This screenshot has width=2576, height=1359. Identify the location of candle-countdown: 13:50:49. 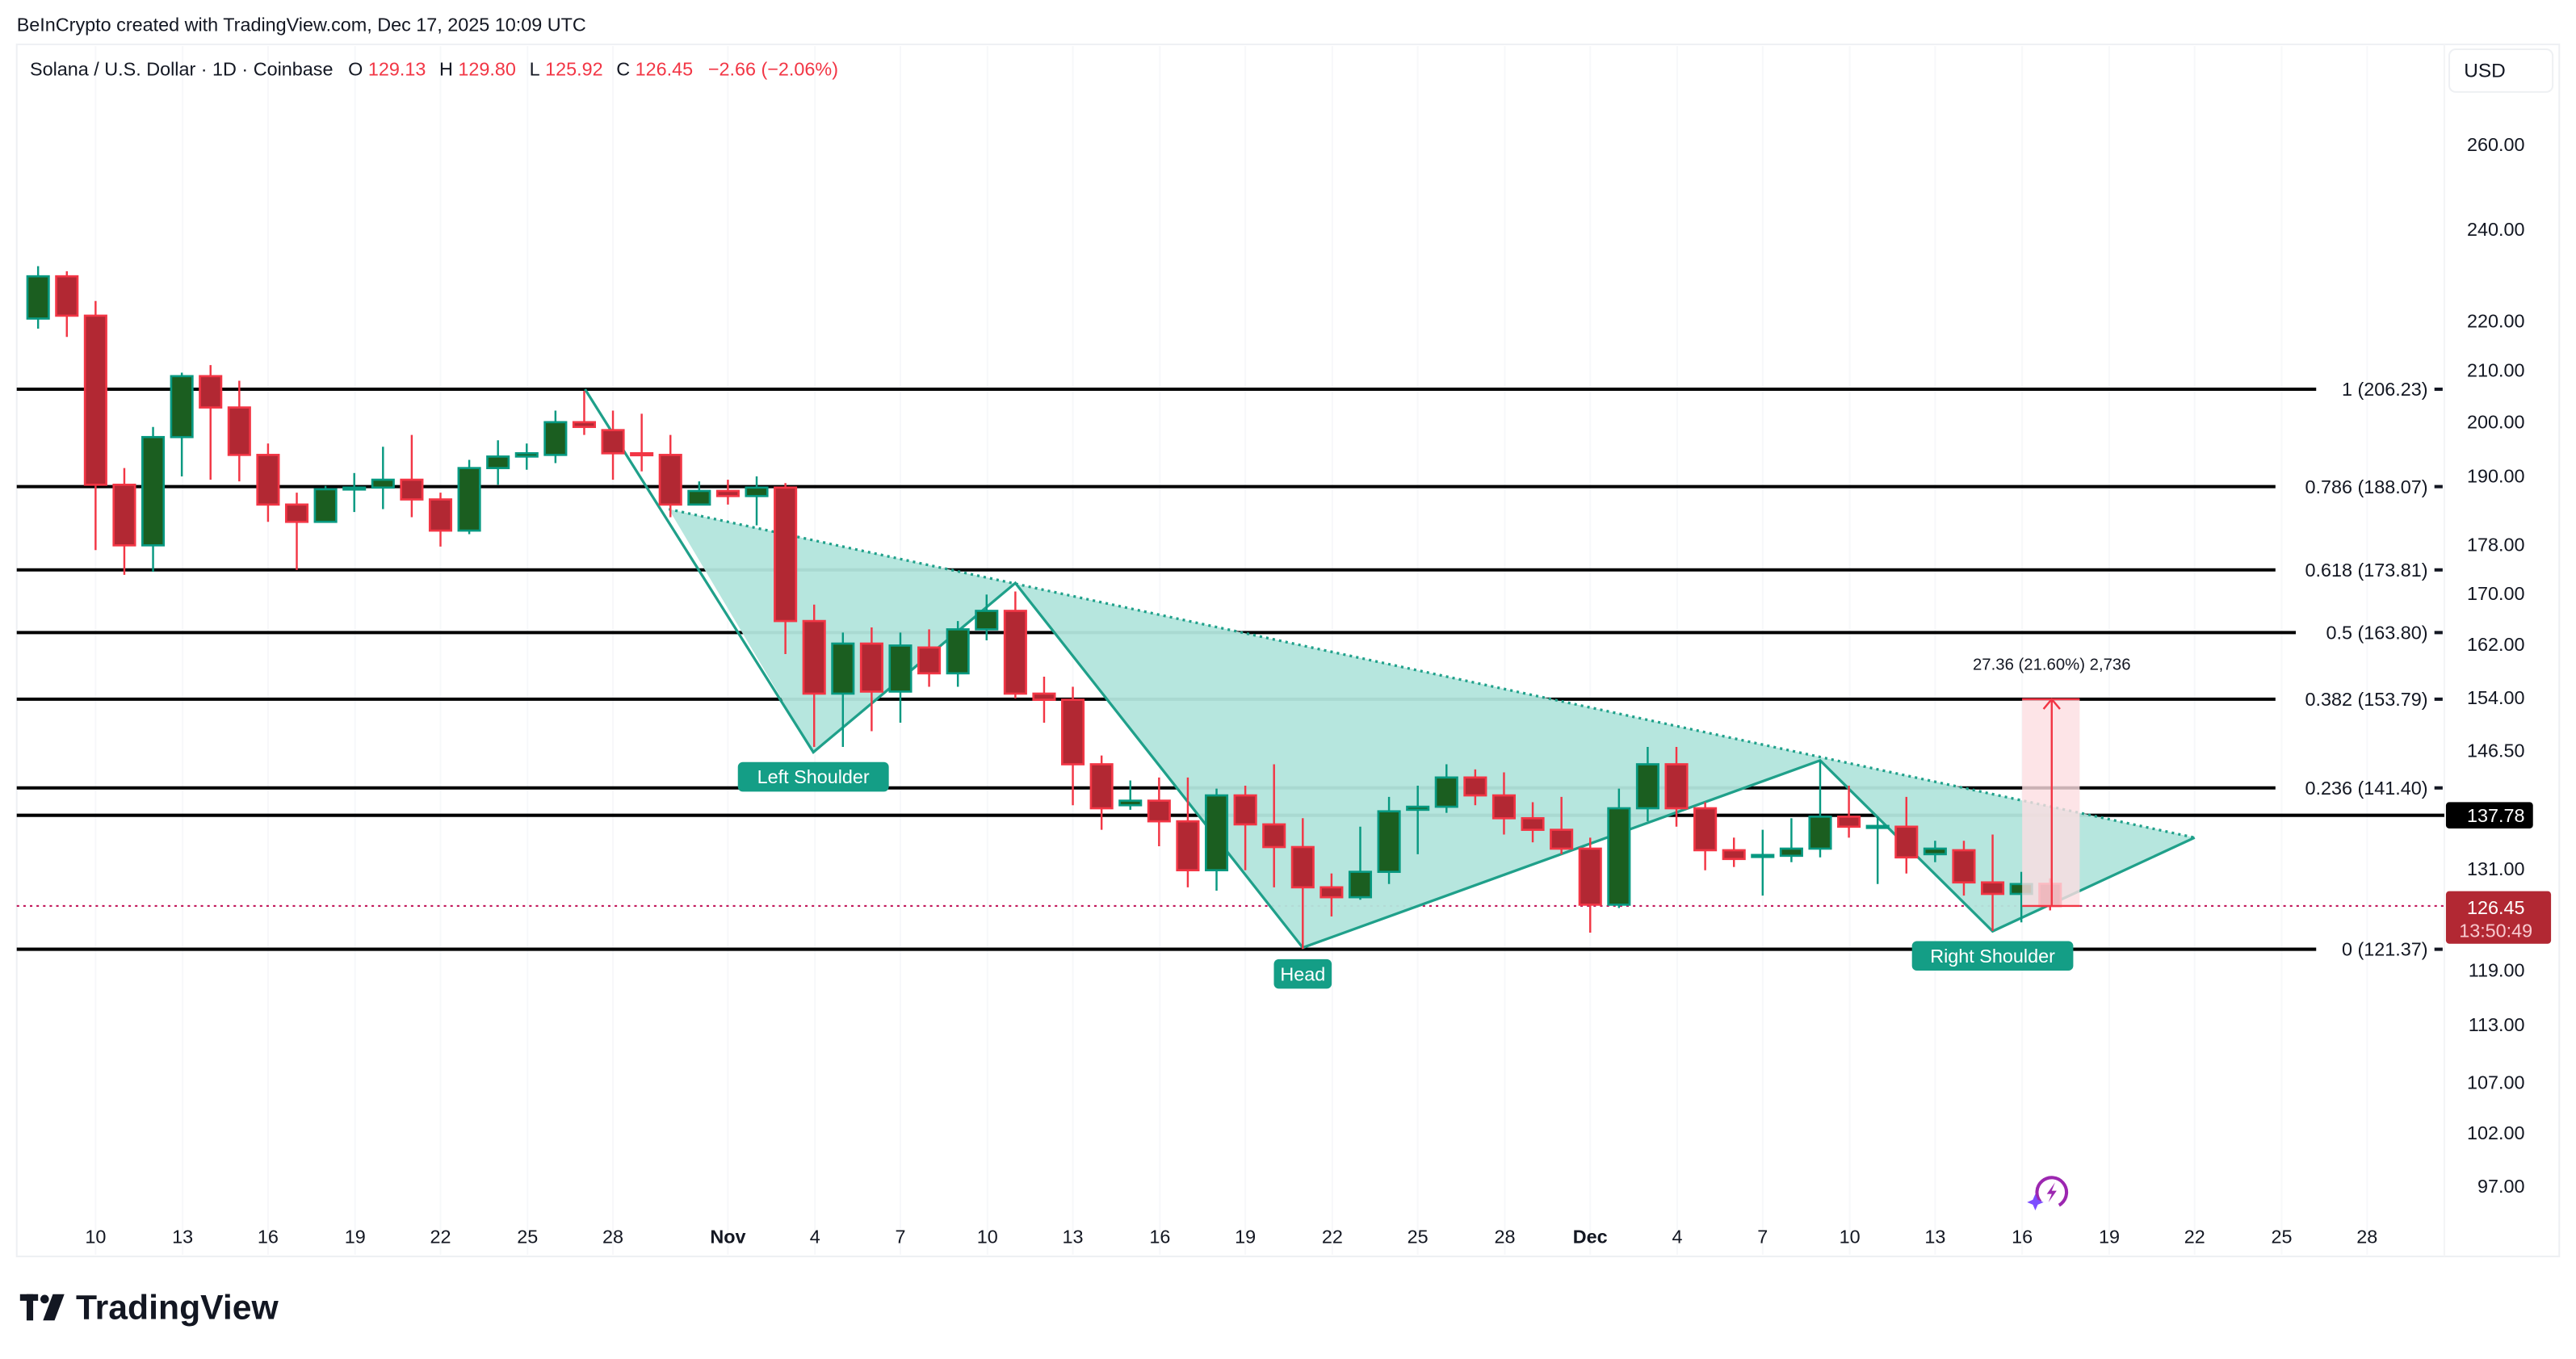
(2495, 932).